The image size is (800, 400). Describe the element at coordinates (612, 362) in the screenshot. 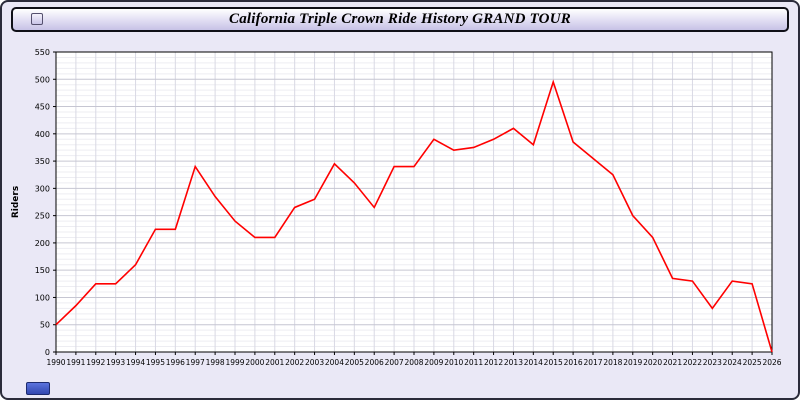

I see `svg-text: 2018` at that location.